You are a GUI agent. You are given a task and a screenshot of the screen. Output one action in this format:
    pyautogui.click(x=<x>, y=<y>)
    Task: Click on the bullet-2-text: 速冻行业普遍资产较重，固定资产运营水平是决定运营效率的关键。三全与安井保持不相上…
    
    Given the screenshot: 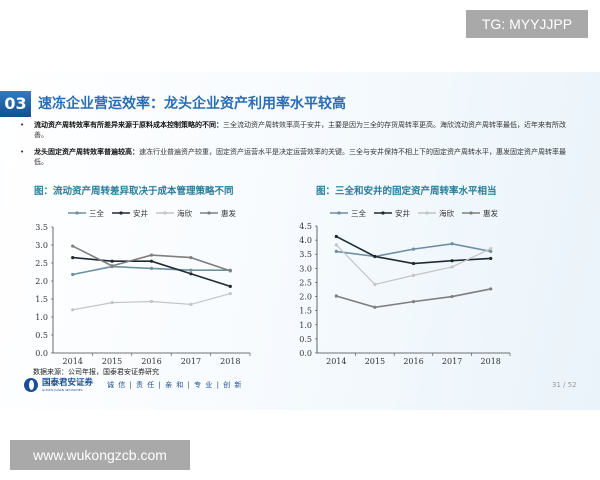 What is the action you would take?
    pyautogui.click(x=300, y=157)
    